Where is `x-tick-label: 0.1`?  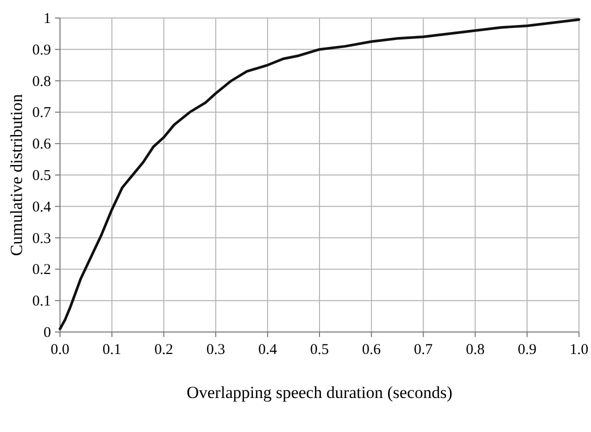 x-tick-label: 0.1 is located at coordinates (112, 350).